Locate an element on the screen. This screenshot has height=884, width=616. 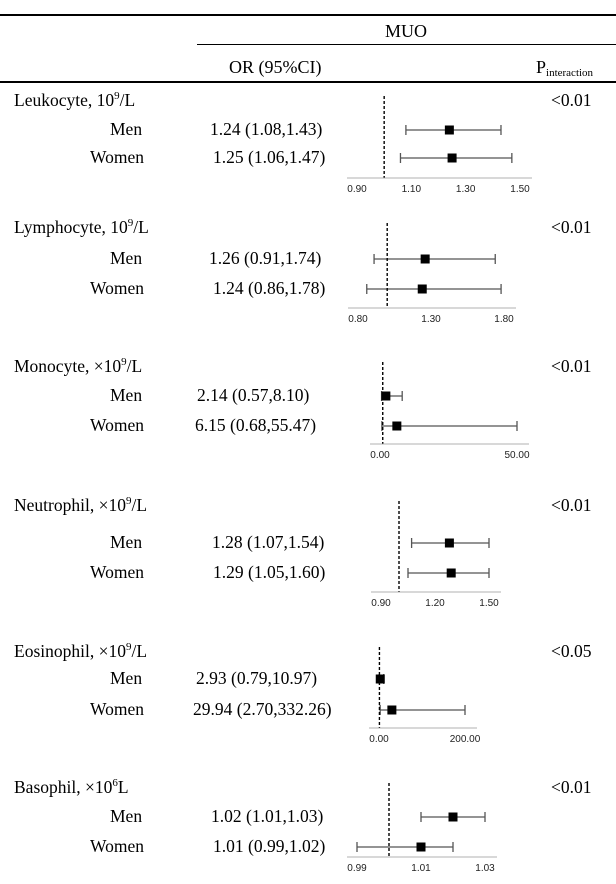
variable-label: Monocyte, ×109/L is located at coordinates (78, 366).